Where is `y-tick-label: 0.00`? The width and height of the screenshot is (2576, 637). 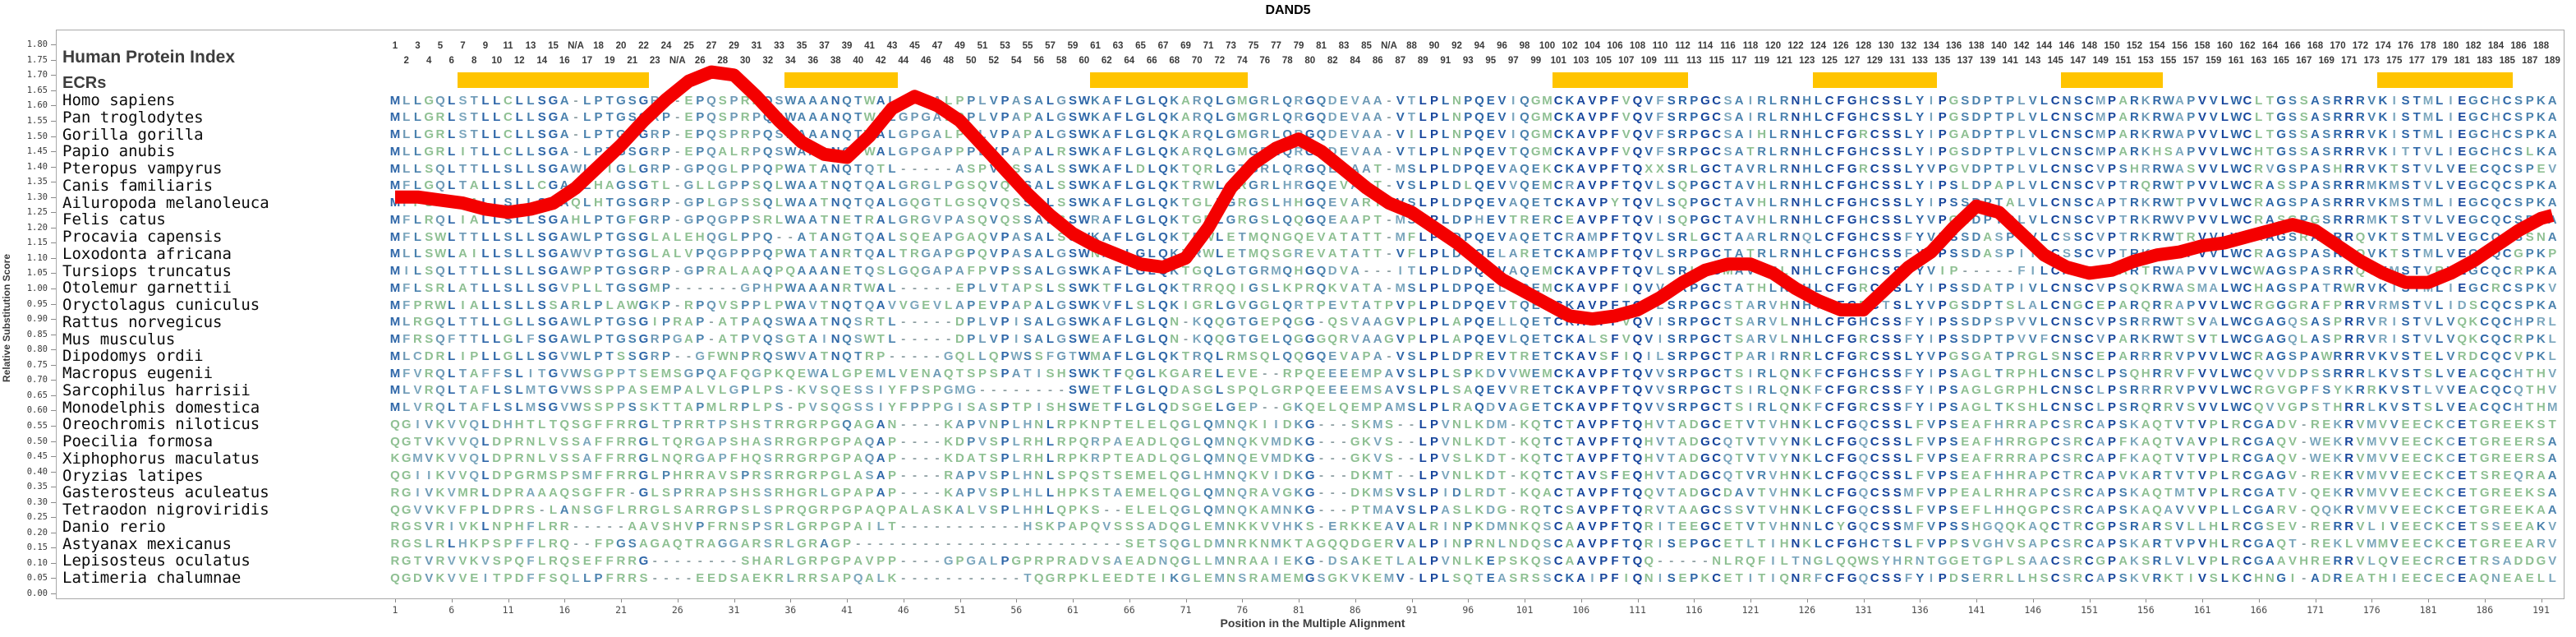 y-tick-label: 0.00 is located at coordinates (37, 593).